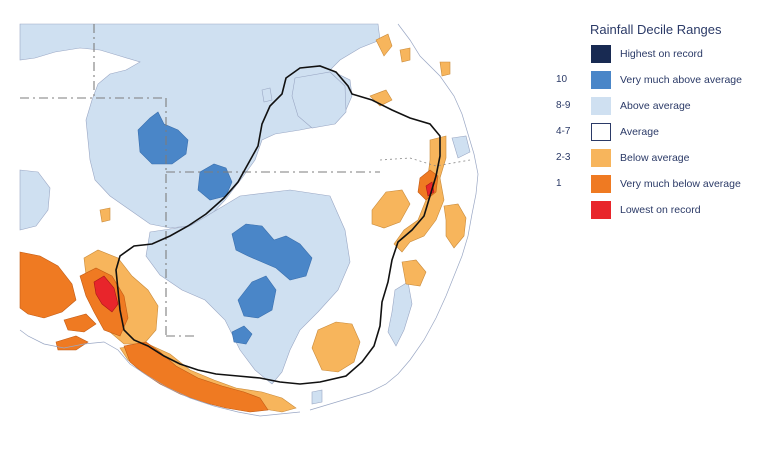 This screenshot has width=778, height=453. I want to click on legend-item-very-much-above-average: 10 Very much above average, so click(663, 81).